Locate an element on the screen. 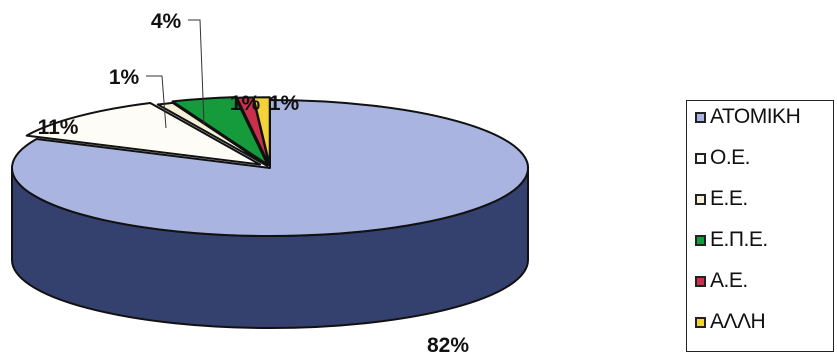 Image resolution: width=837 pixels, height=361 pixels. legend-item-4: Α.Ε. is located at coordinates (721, 281).